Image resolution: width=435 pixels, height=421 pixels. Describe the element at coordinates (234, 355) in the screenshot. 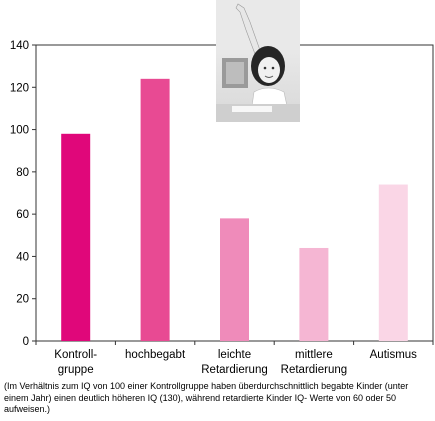

I see `x-tick-label: leichte` at that location.